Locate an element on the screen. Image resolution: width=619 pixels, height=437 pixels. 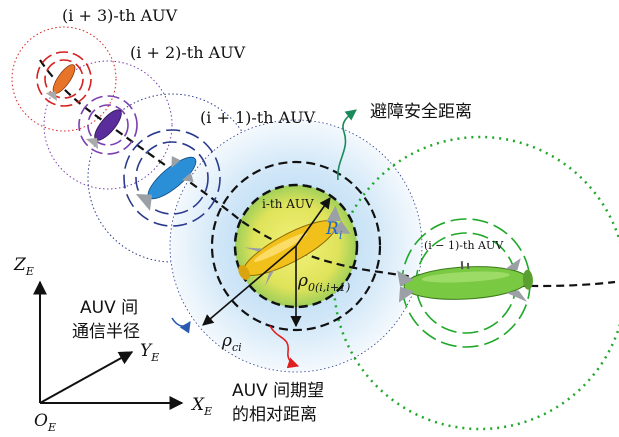
label-relative-distance-2: 的相对距离 is located at coordinates (274, 415).